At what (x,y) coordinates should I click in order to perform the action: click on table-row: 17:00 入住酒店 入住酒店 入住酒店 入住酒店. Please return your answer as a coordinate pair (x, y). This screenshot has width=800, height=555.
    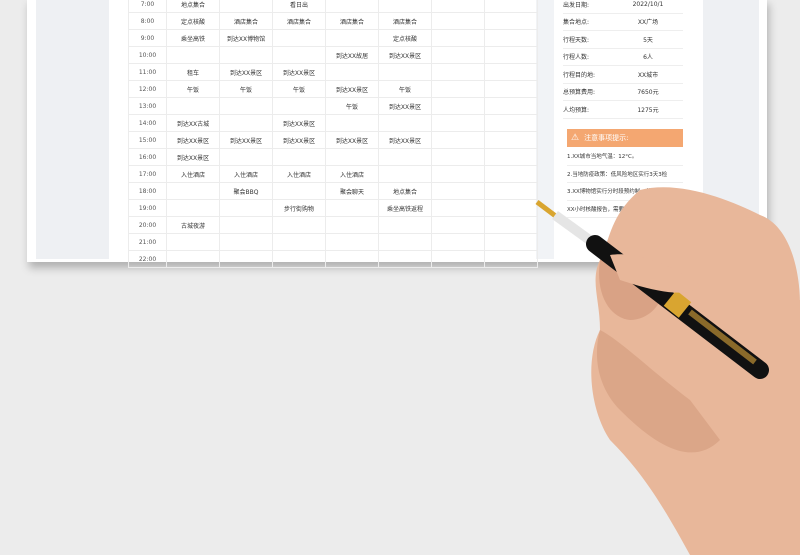
    Looking at the image, I should click on (333, 174).